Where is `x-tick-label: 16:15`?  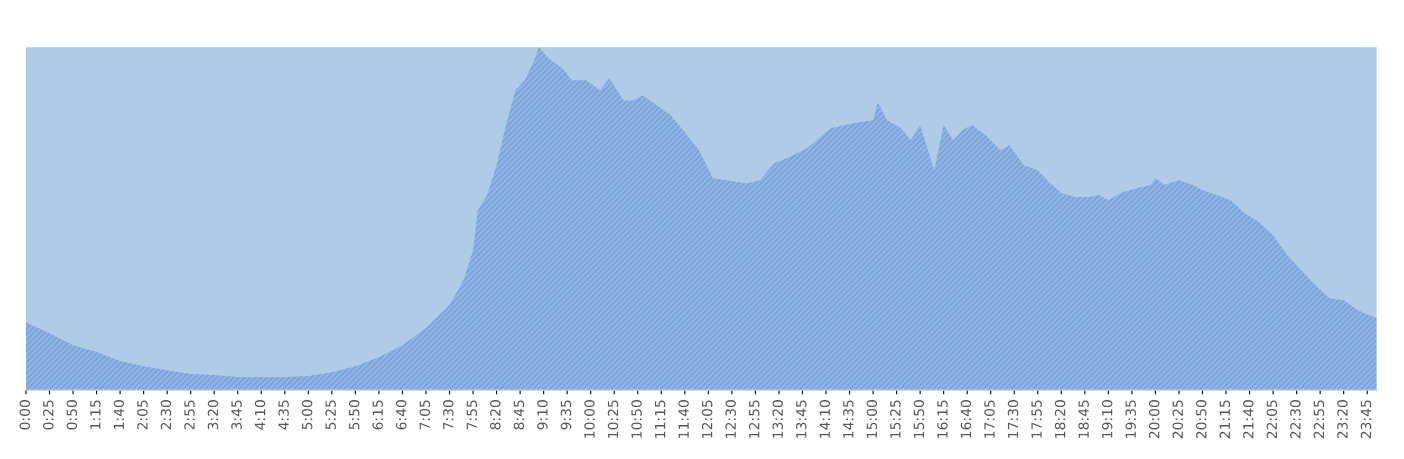 x-tick-label: 16:15 is located at coordinates (942, 419).